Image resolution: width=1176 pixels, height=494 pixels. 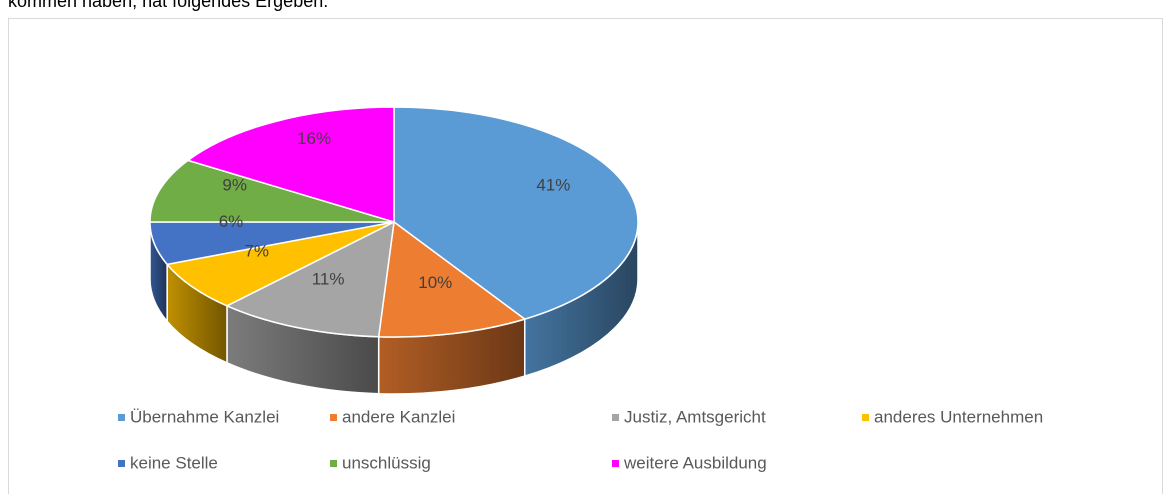 I want to click on data-label: 10%, so click(x=435, y=282).